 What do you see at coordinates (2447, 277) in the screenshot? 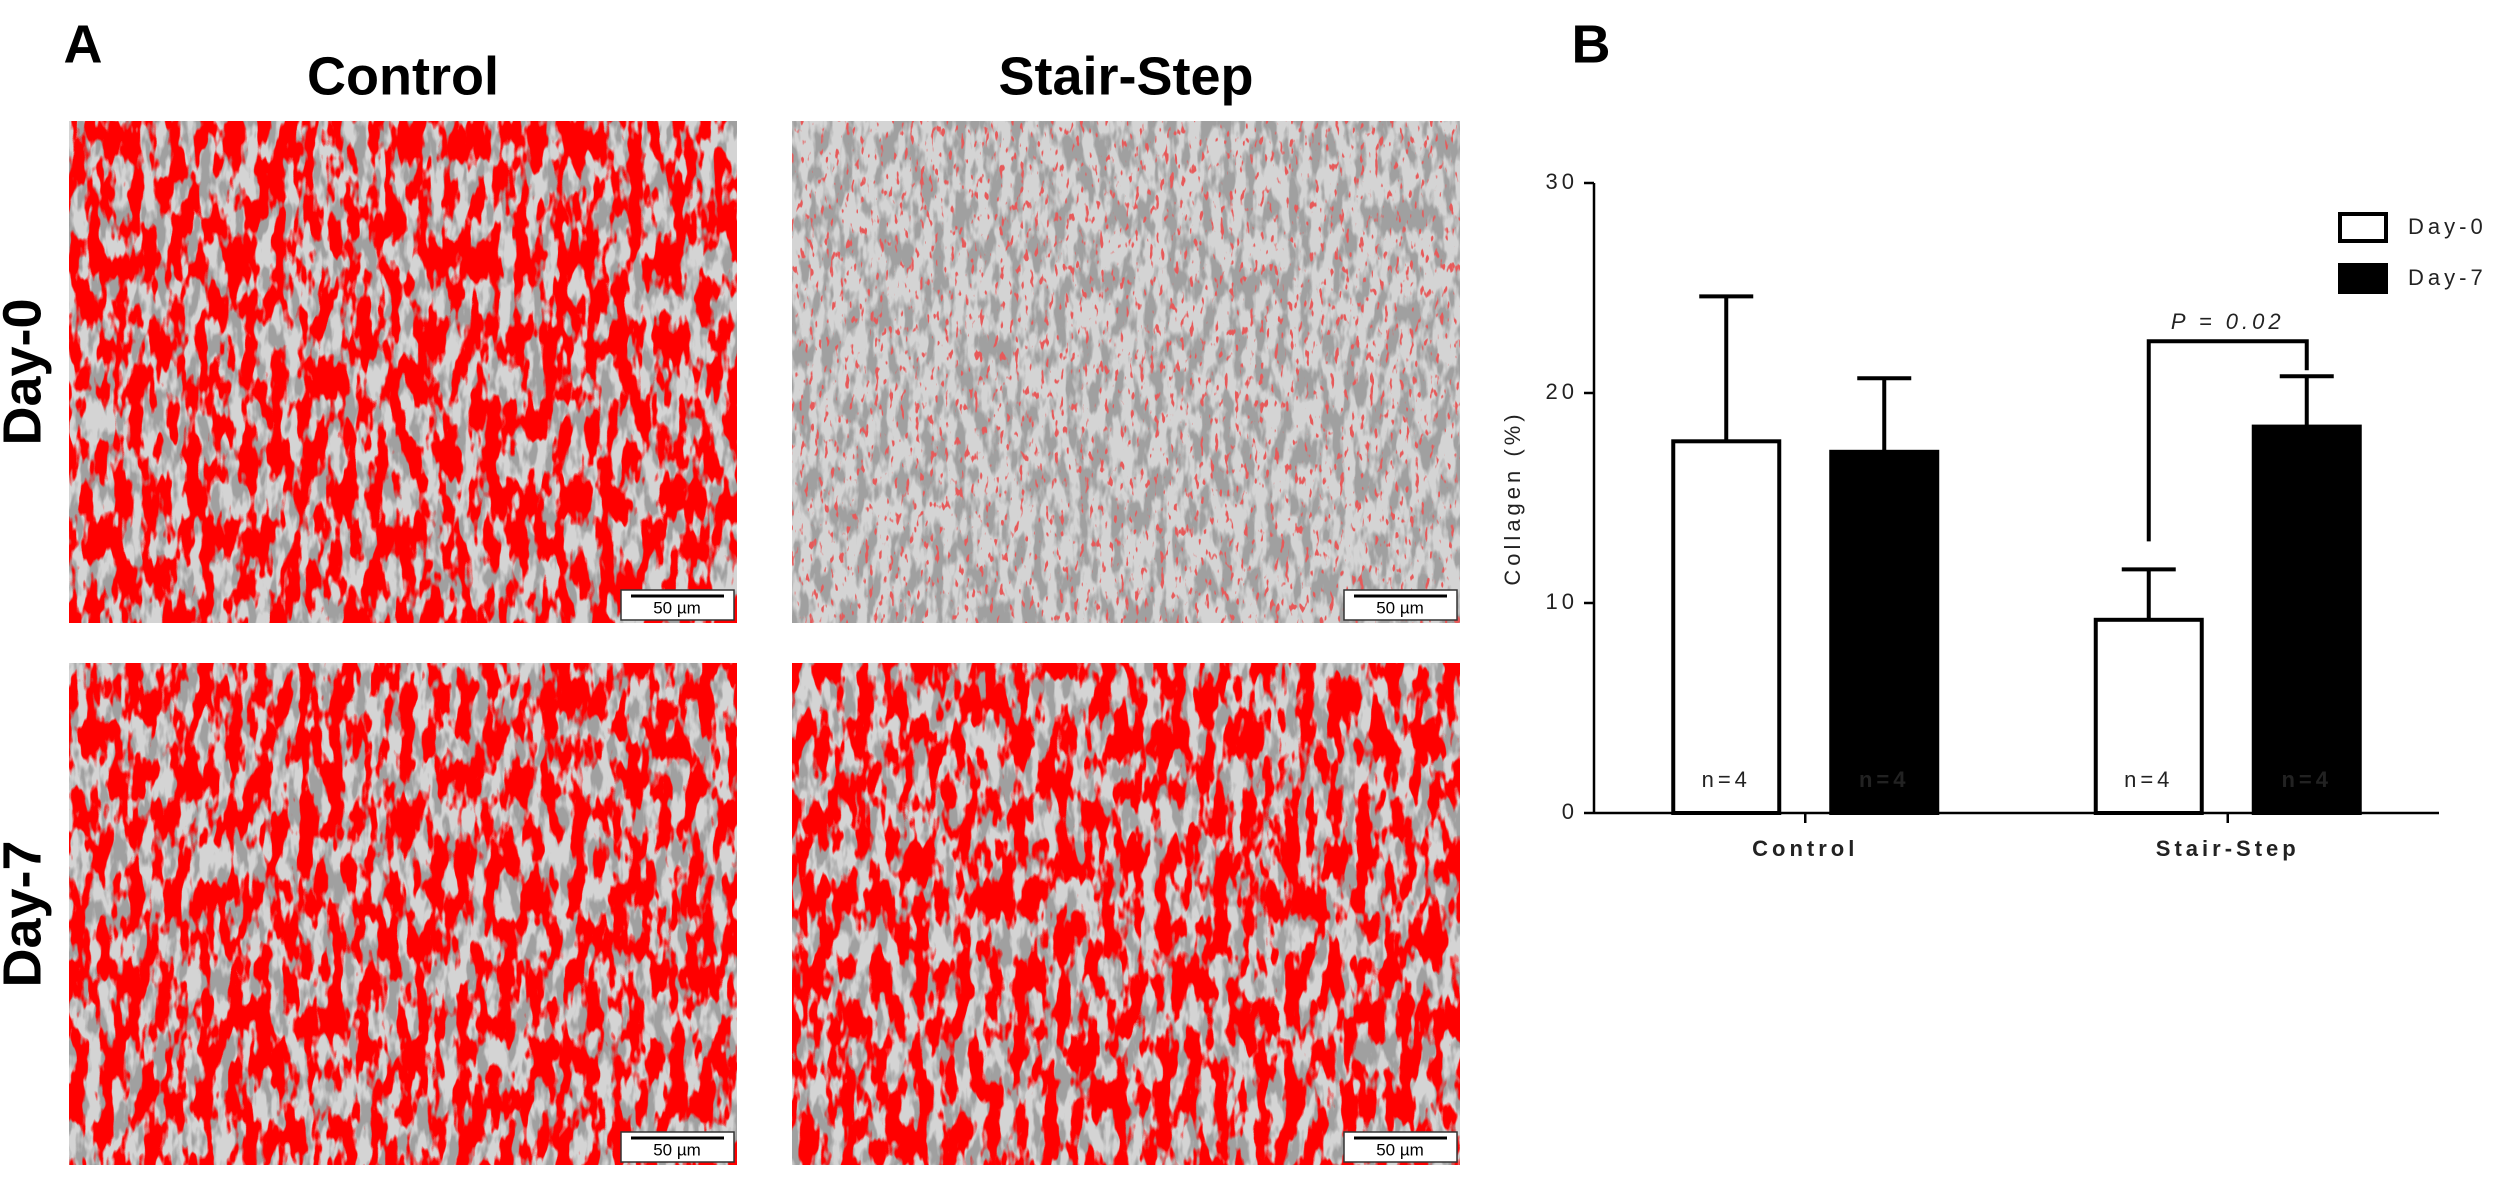
I see `legend-label: Day-7` at bounding box center [2447, 277].